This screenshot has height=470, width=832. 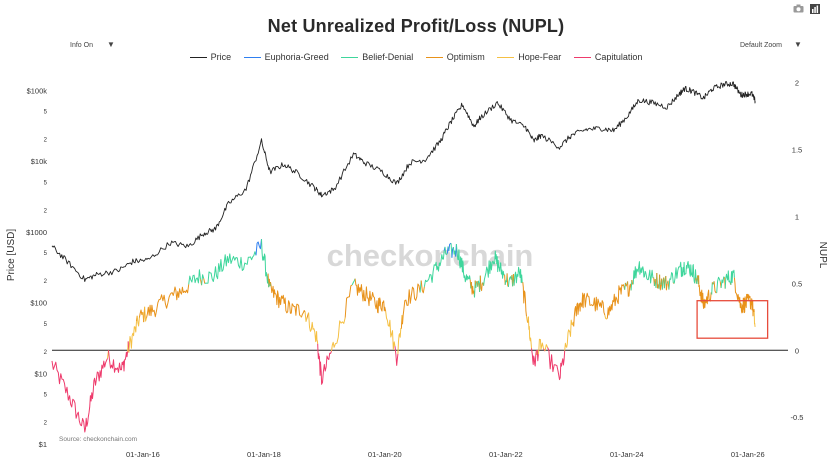 What do you see at coordinates (296, 57) in the screenshot?
I see `legend-label: Euphoria-Greed` at bounding box center [296, 57].